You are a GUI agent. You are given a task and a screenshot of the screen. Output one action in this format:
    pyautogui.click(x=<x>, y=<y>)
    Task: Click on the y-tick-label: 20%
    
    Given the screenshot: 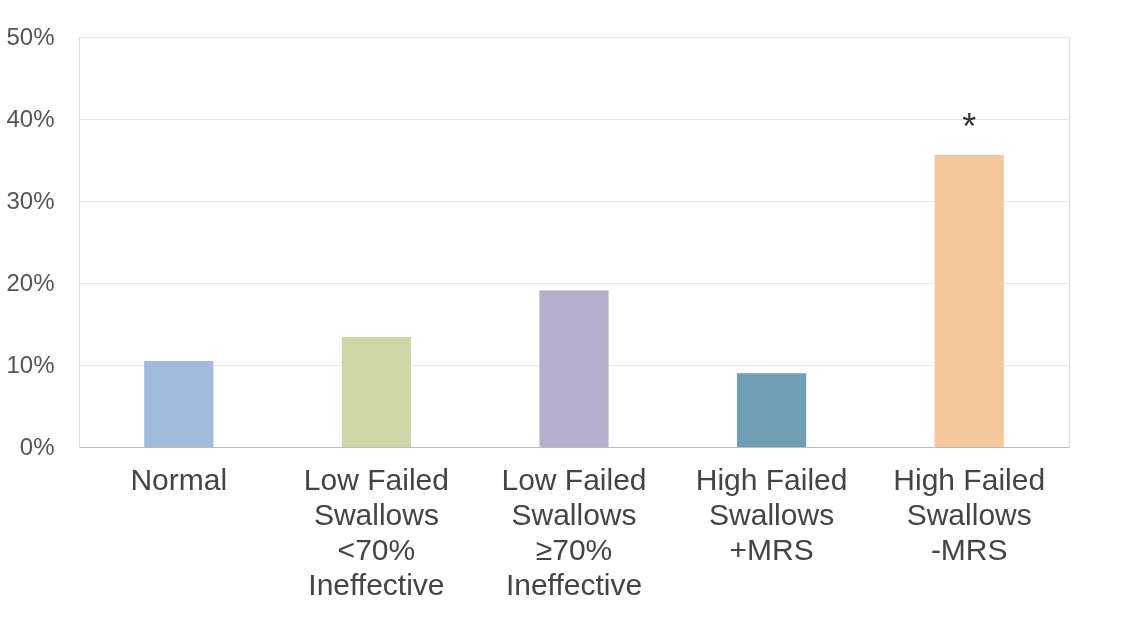 What is the action you would take?
    pyautogui.click(x=30, y=282)
    